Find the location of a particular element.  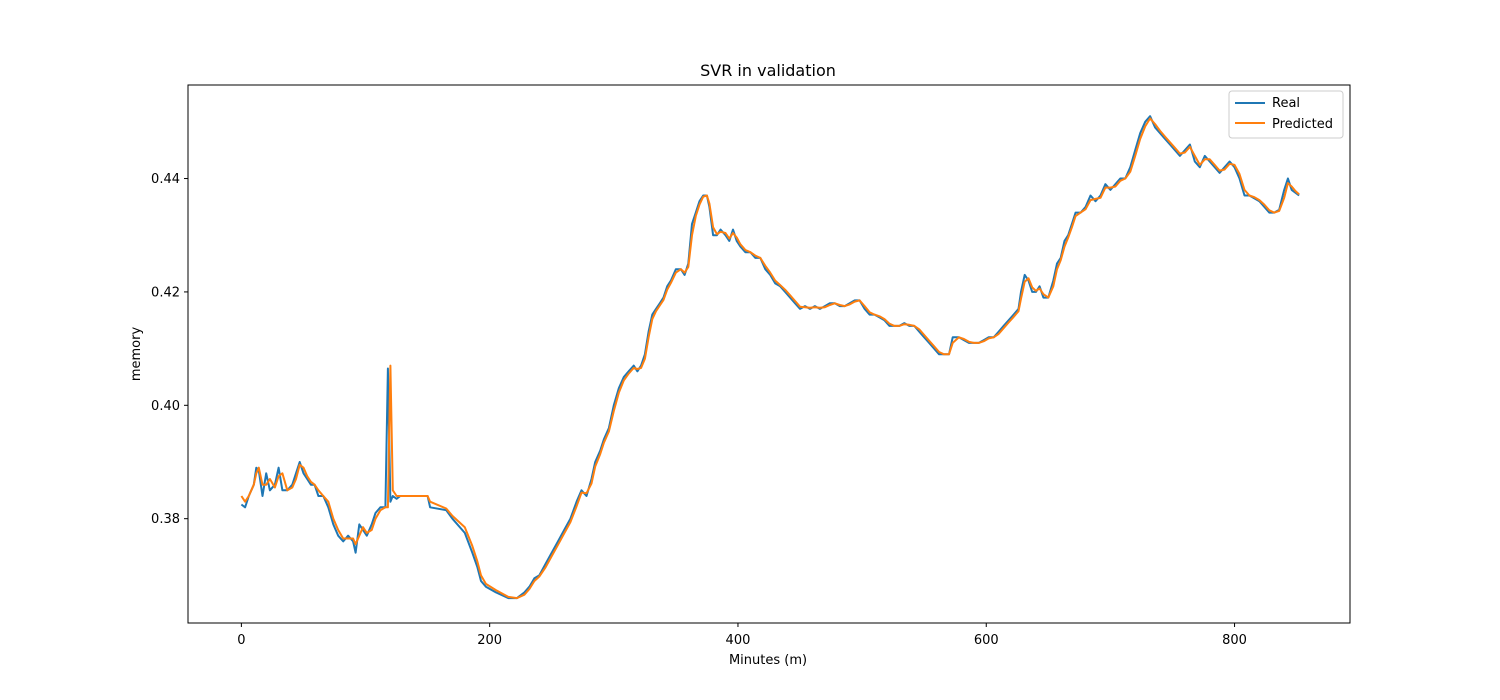

x-tick-label: 800 is located at coordinates (1234, 640).